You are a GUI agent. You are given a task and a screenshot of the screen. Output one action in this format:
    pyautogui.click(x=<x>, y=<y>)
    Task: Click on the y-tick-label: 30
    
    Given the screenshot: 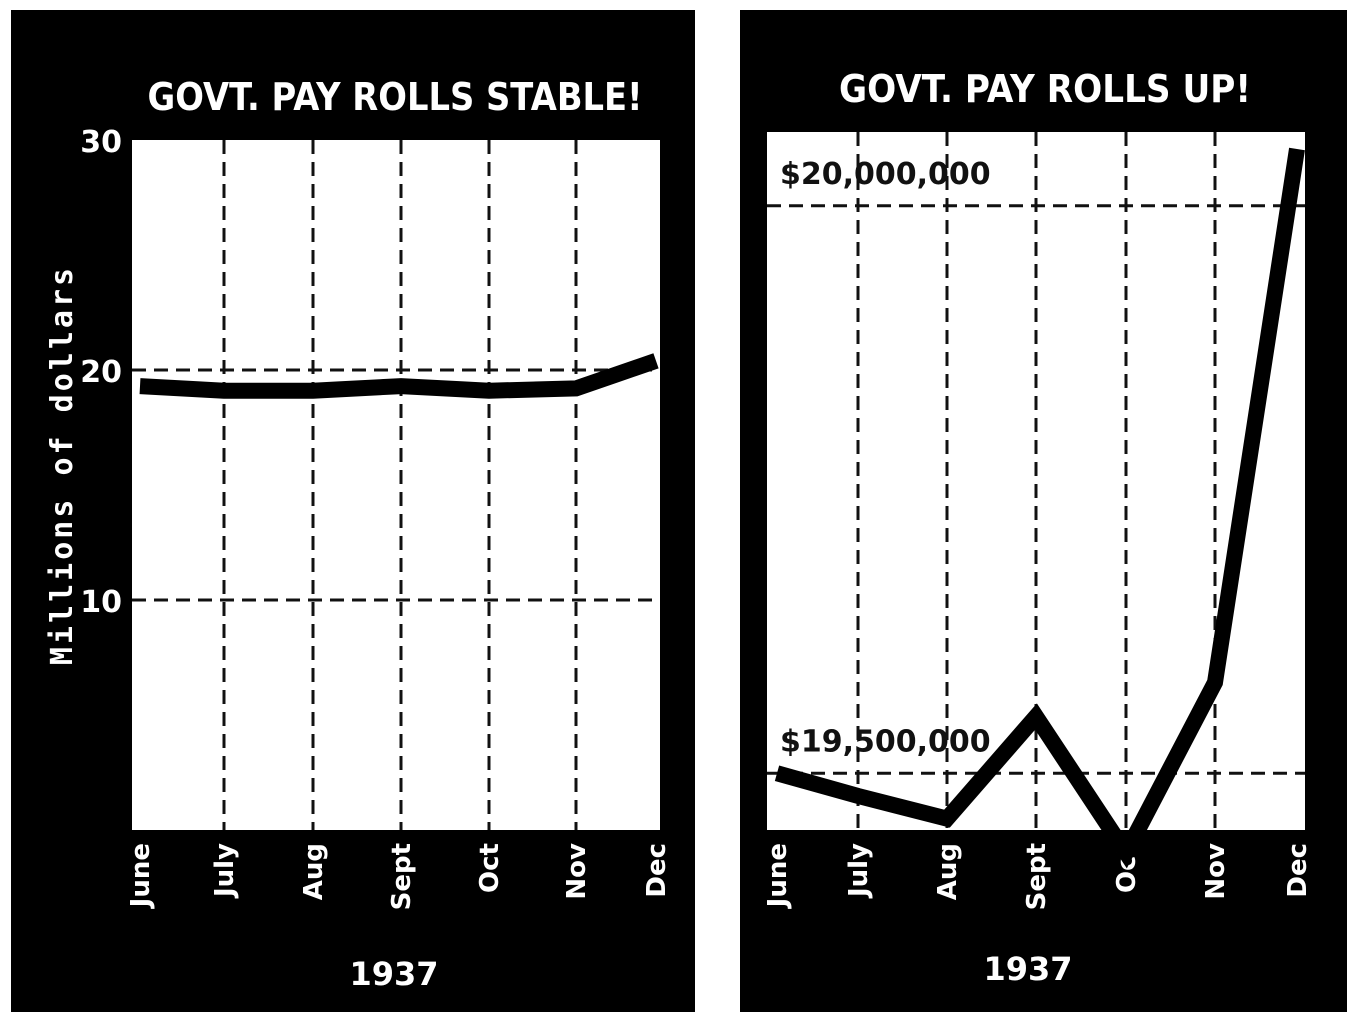 What is the action you would take?
    pyautogui.click(x=101, y=142)
    